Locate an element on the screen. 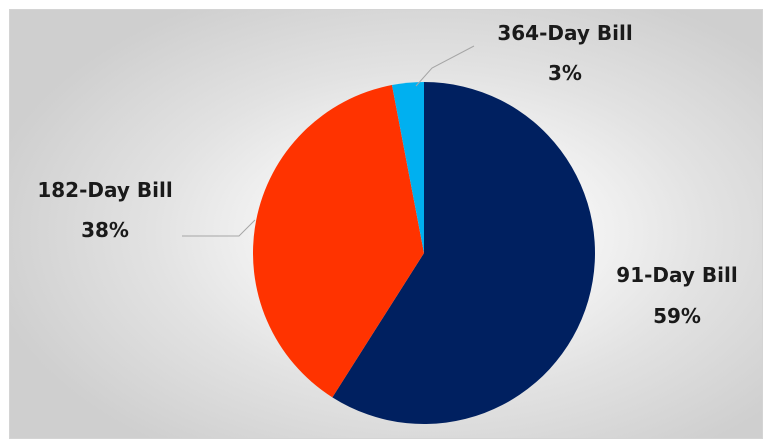 This screenshot has height=445, width=774. pie-slice-364-day-bill is located at coordinates (407, 167).